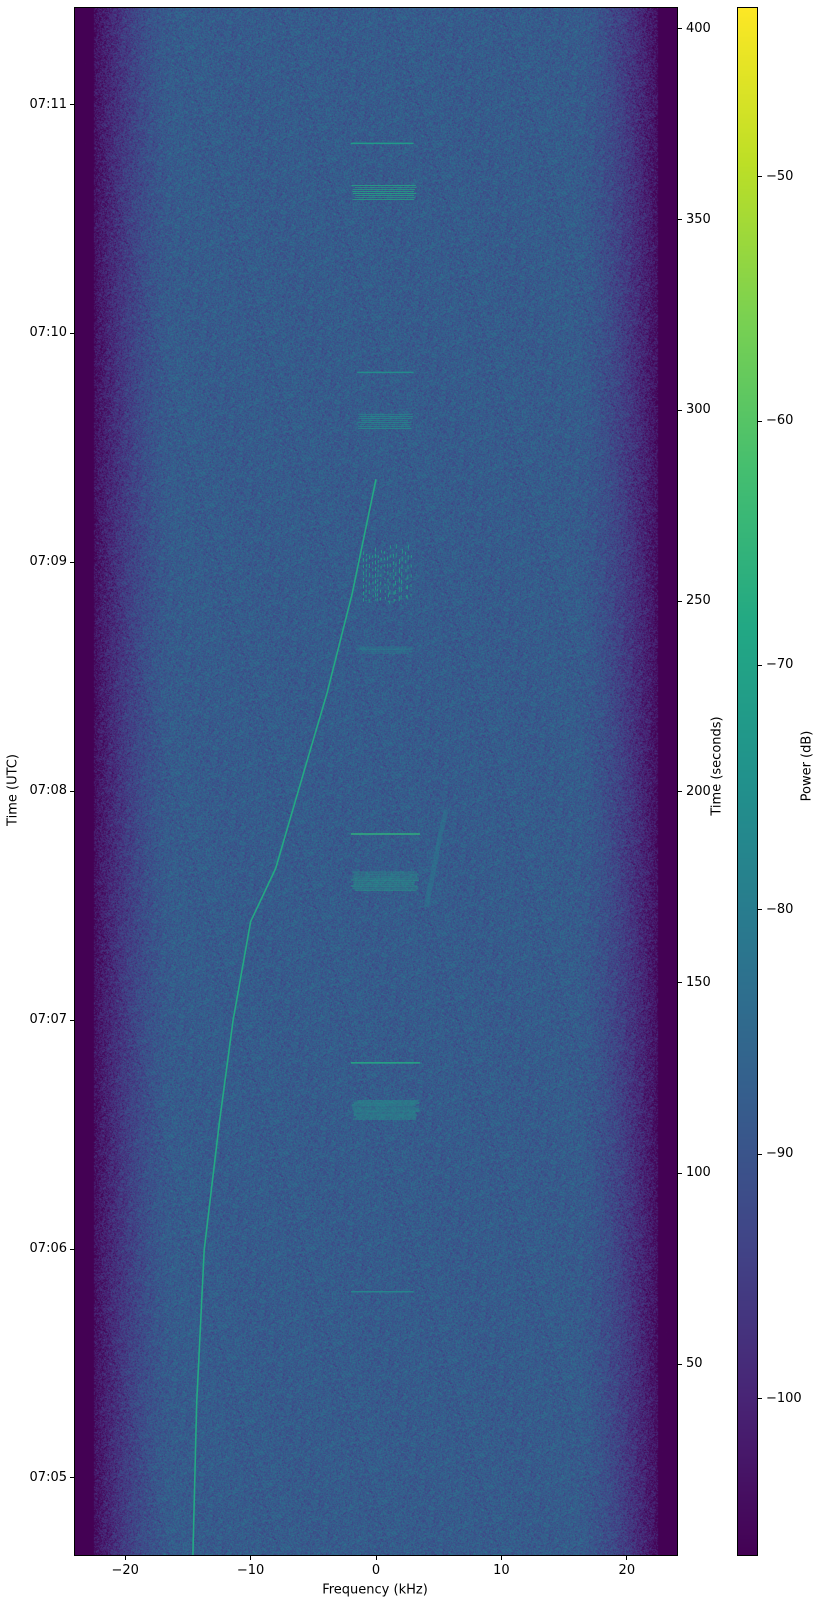  Describe the element at coordinates (375, 1590) in the screenshot. I see `x-axis-label: Frequency (kHz)` at that location.